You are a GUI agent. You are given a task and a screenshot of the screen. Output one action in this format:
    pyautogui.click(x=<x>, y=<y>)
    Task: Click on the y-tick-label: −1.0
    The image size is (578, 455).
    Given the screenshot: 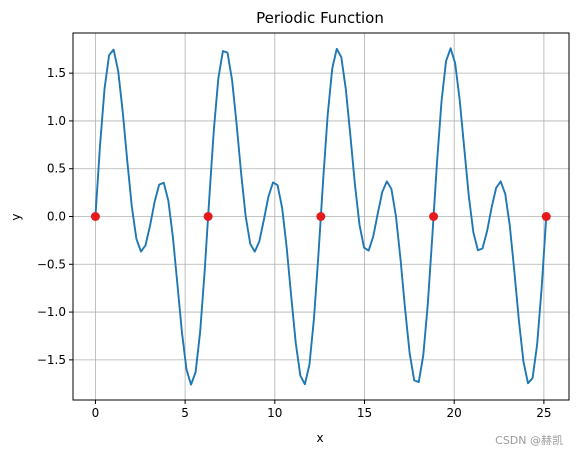 What is the action you would take?
    pyautogui.click(x=51, y=312)
    